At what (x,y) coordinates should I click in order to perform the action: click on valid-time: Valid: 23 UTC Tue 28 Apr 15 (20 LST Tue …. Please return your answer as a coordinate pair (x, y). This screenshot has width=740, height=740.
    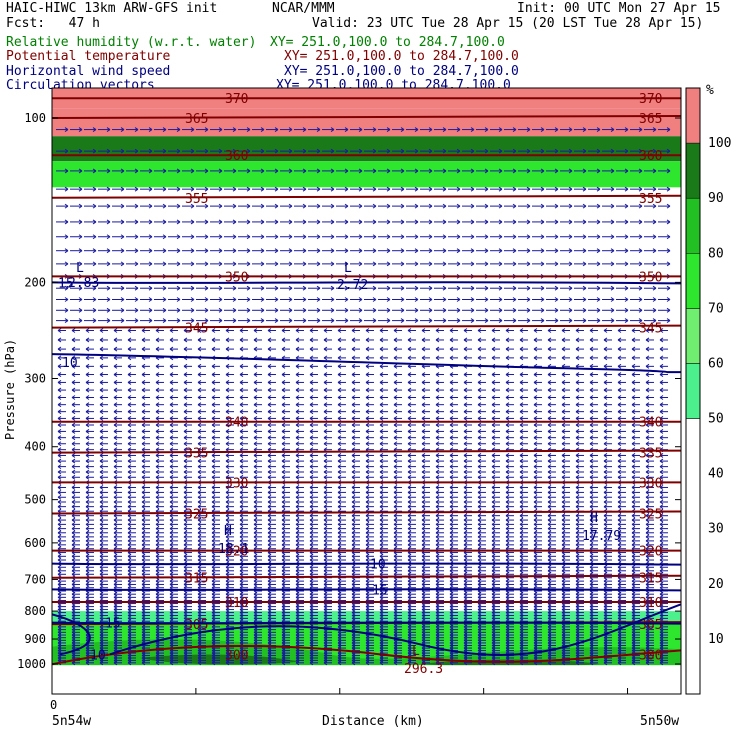
    Looking at the image, I should click on (508, 23).